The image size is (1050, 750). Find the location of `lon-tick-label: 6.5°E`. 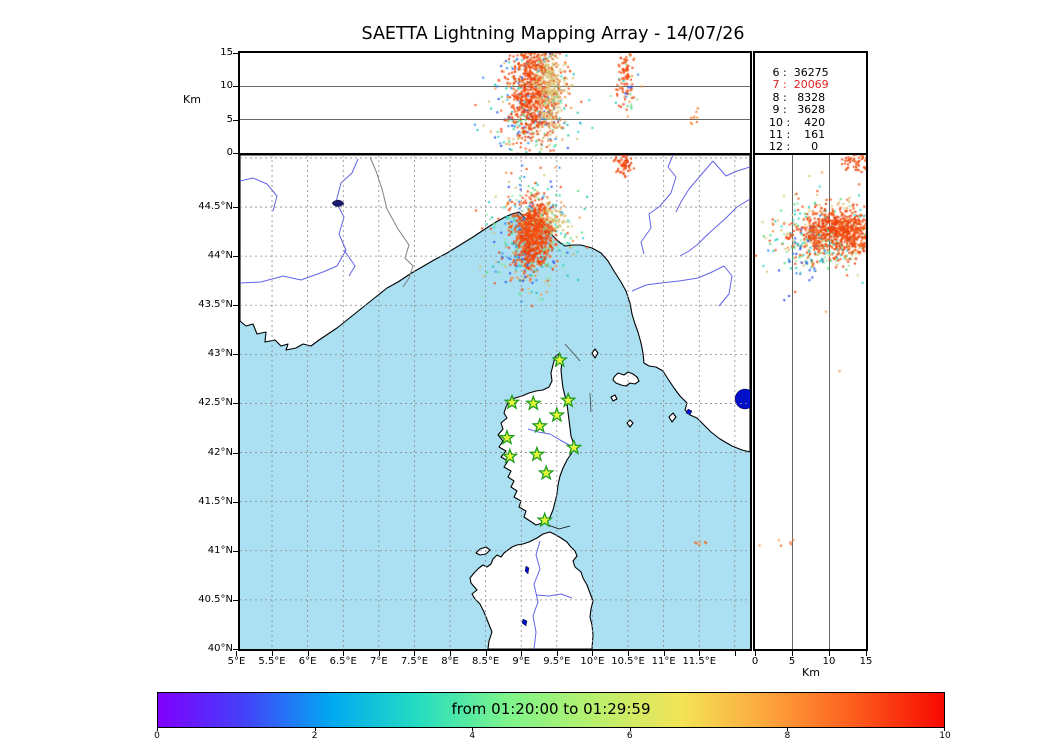

lon-tick-label: 6.5°E is located at coordinates (343, 661).